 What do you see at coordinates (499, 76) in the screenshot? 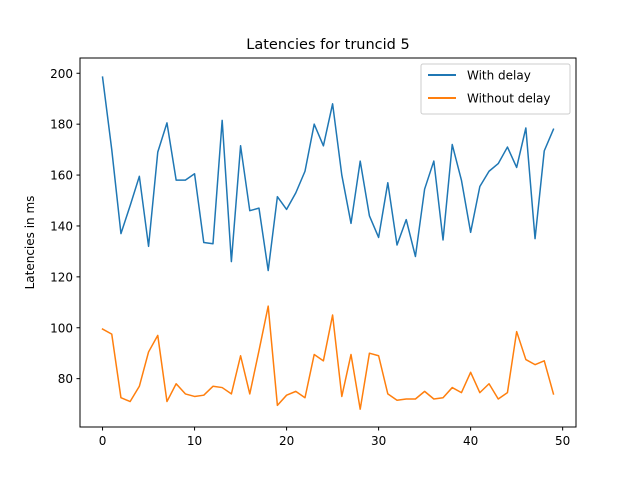
I see `legend-label-with-delay: With delay` at bounding box center [499, 76].